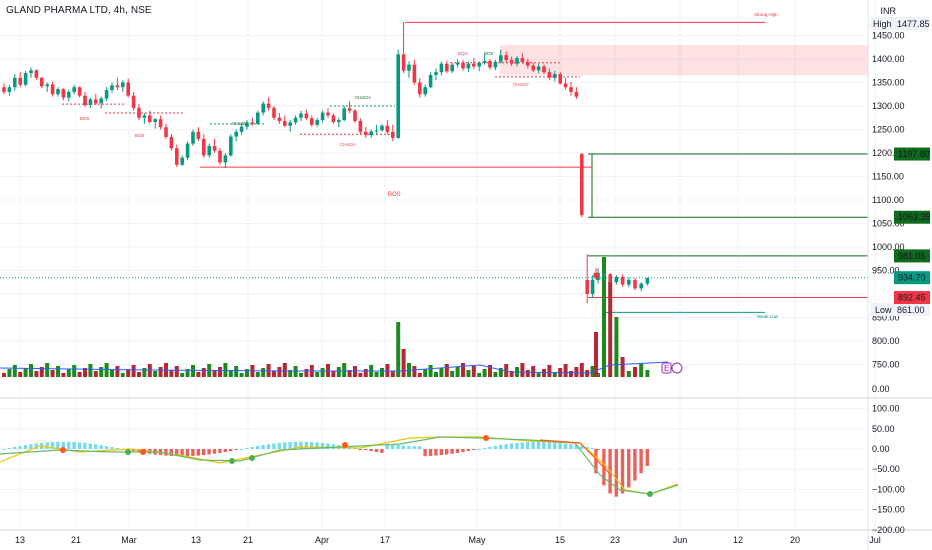 The image size is (932, 550). I want to click on macd-cross-line, so click(575, 457).